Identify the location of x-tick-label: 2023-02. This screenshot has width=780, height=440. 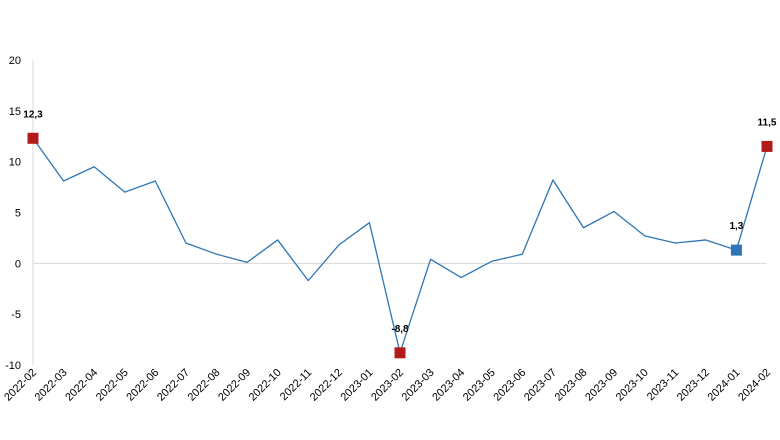
(387, 385).